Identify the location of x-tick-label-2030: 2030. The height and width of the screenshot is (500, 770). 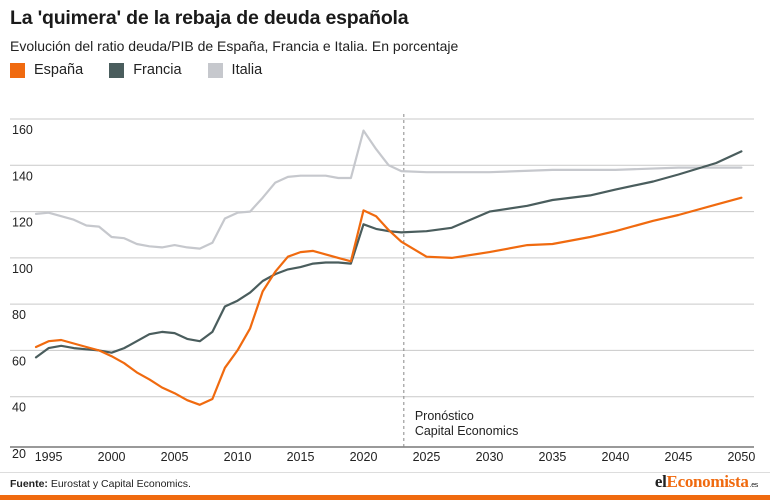
(490, 457).